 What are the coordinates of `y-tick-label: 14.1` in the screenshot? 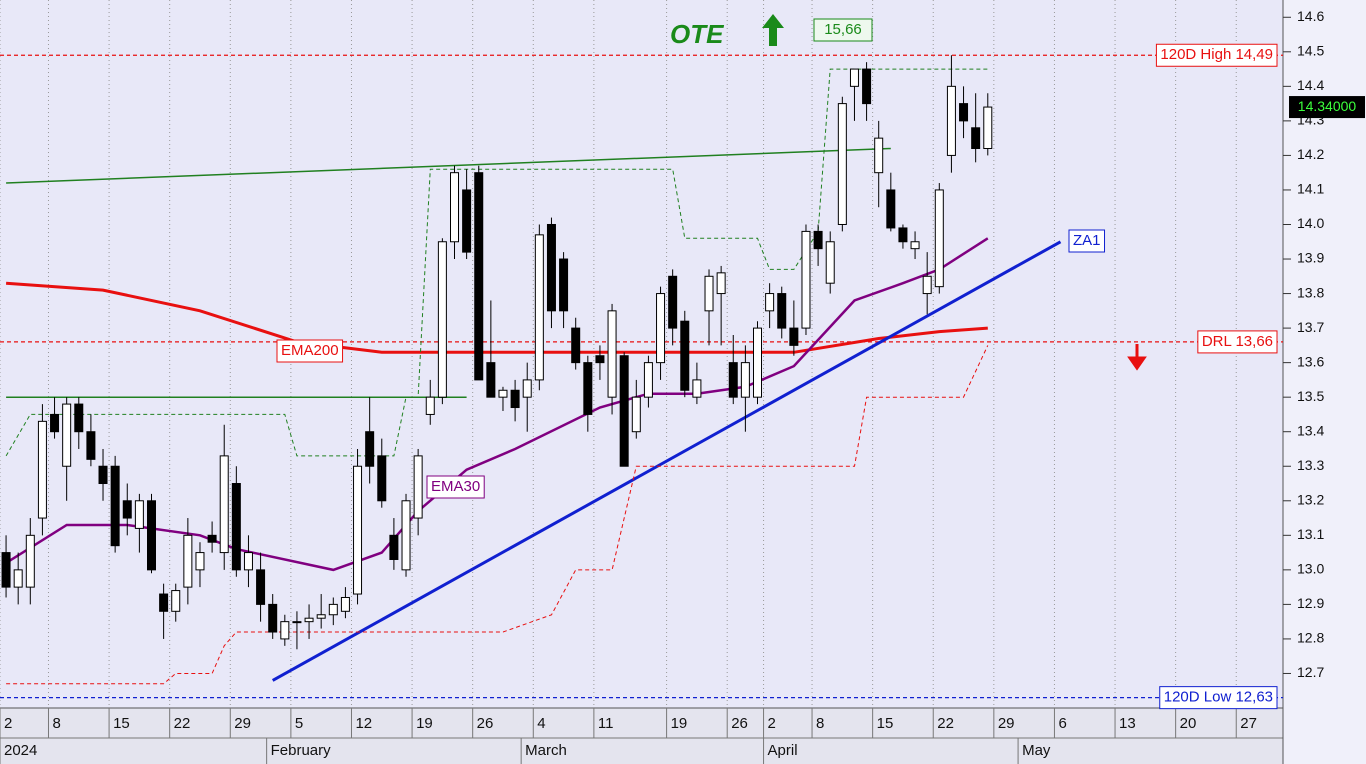 It's located at (1310, 189).